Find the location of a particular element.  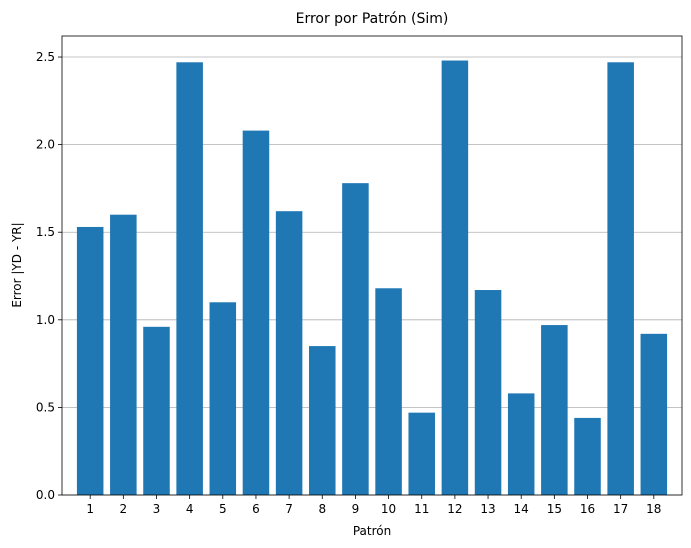

x-tick-label: 9 is located at coordinates (356, 509).